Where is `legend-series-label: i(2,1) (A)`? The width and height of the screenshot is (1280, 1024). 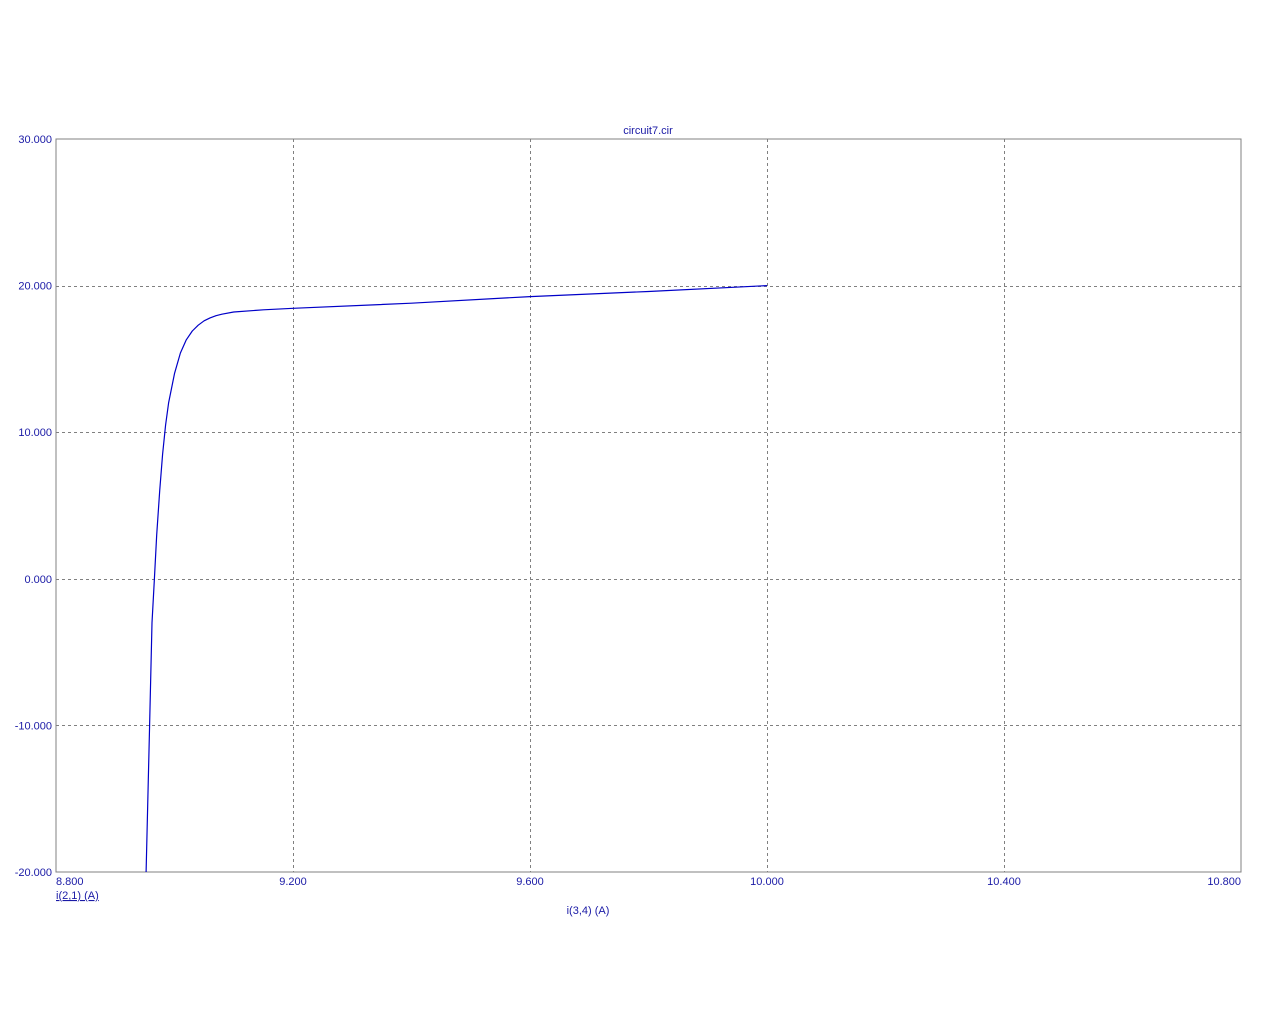 legend-series-label: i(2,1) (A) is located at coordinates (77, 896).